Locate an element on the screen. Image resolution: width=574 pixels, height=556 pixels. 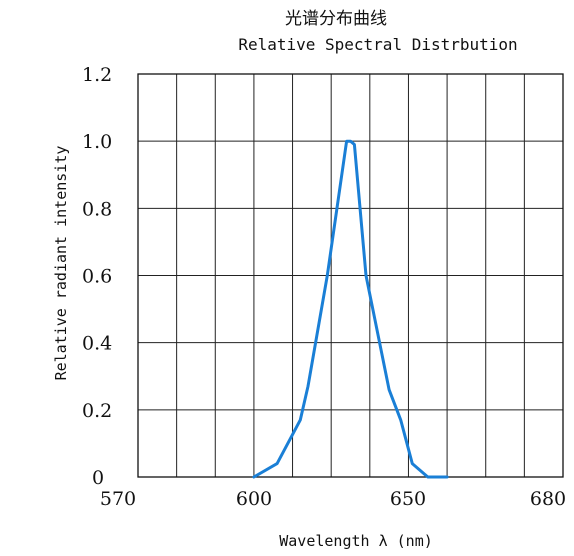
y-tick-label: 0 is located at coordinates (98, 478).